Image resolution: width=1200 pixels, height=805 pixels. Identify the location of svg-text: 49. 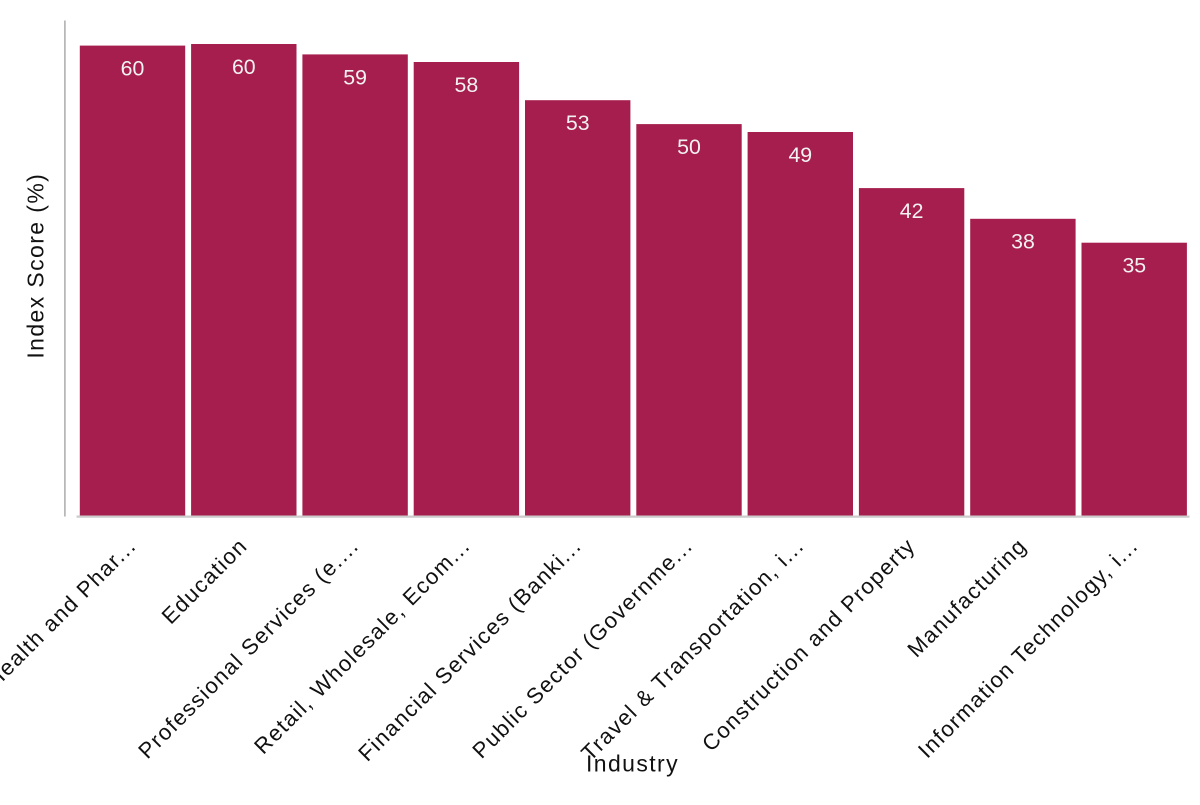
(800, 155).